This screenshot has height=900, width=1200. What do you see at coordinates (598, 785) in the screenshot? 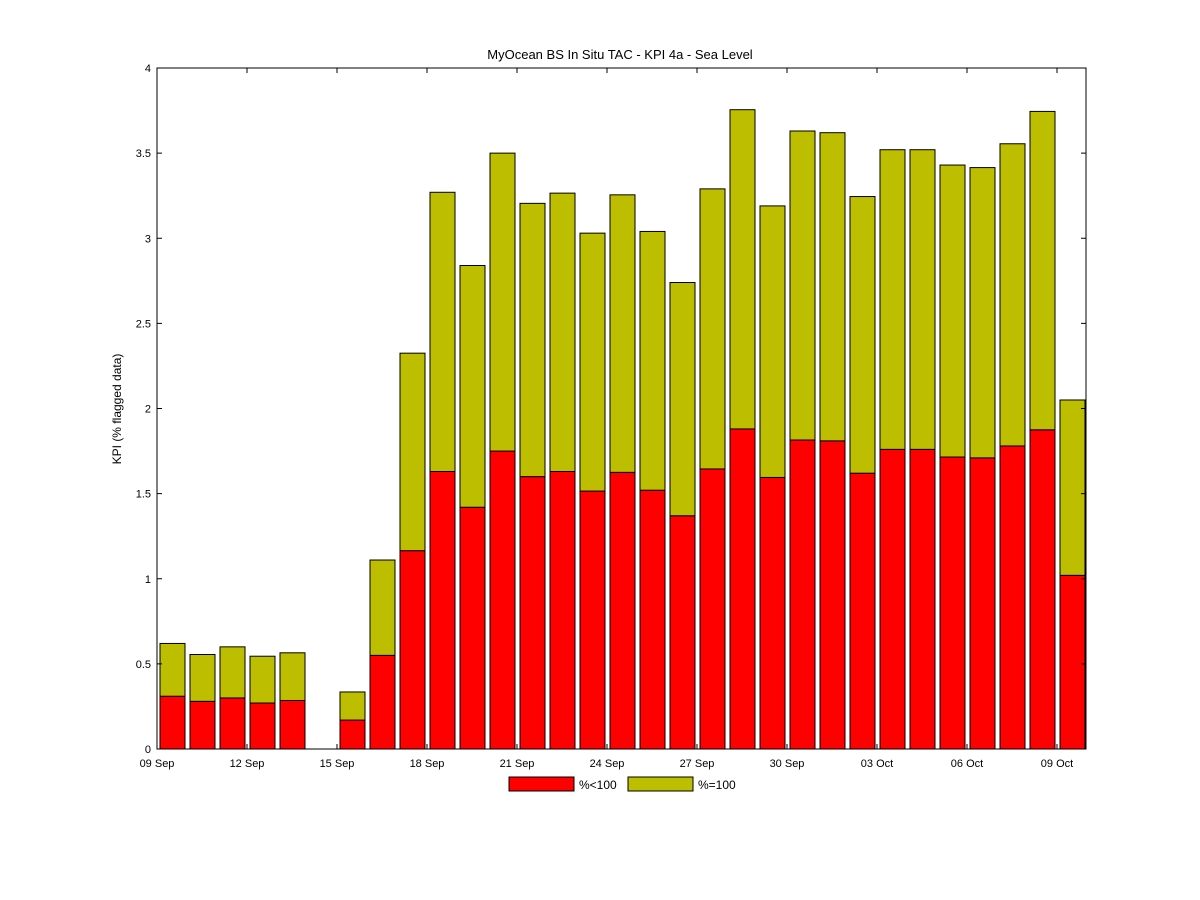
I see `legend-label-red: %<100` at bounding box center [598, 785].